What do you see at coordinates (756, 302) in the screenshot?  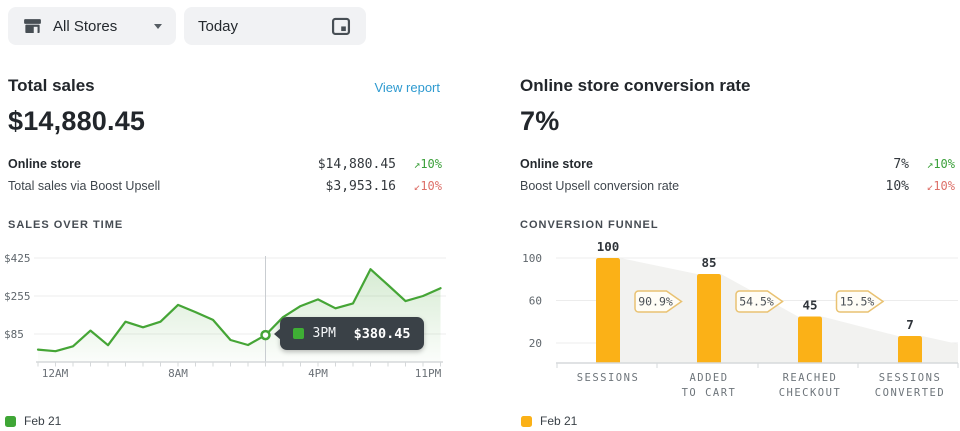 I see `svg-text: 54.5%` at bounding box center [756, 302].